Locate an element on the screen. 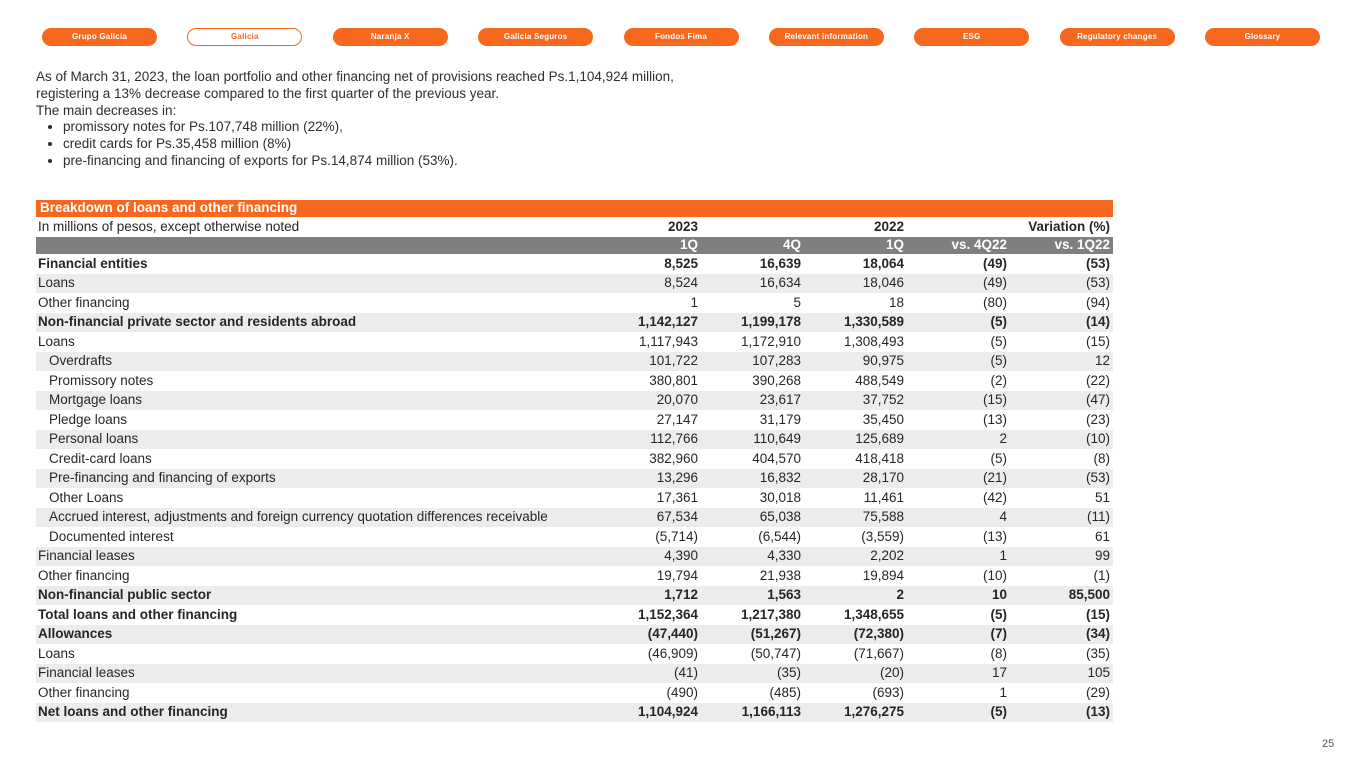 The image size is (1365, 768). row-value: 13,296 is located at coordinates (677, 477).